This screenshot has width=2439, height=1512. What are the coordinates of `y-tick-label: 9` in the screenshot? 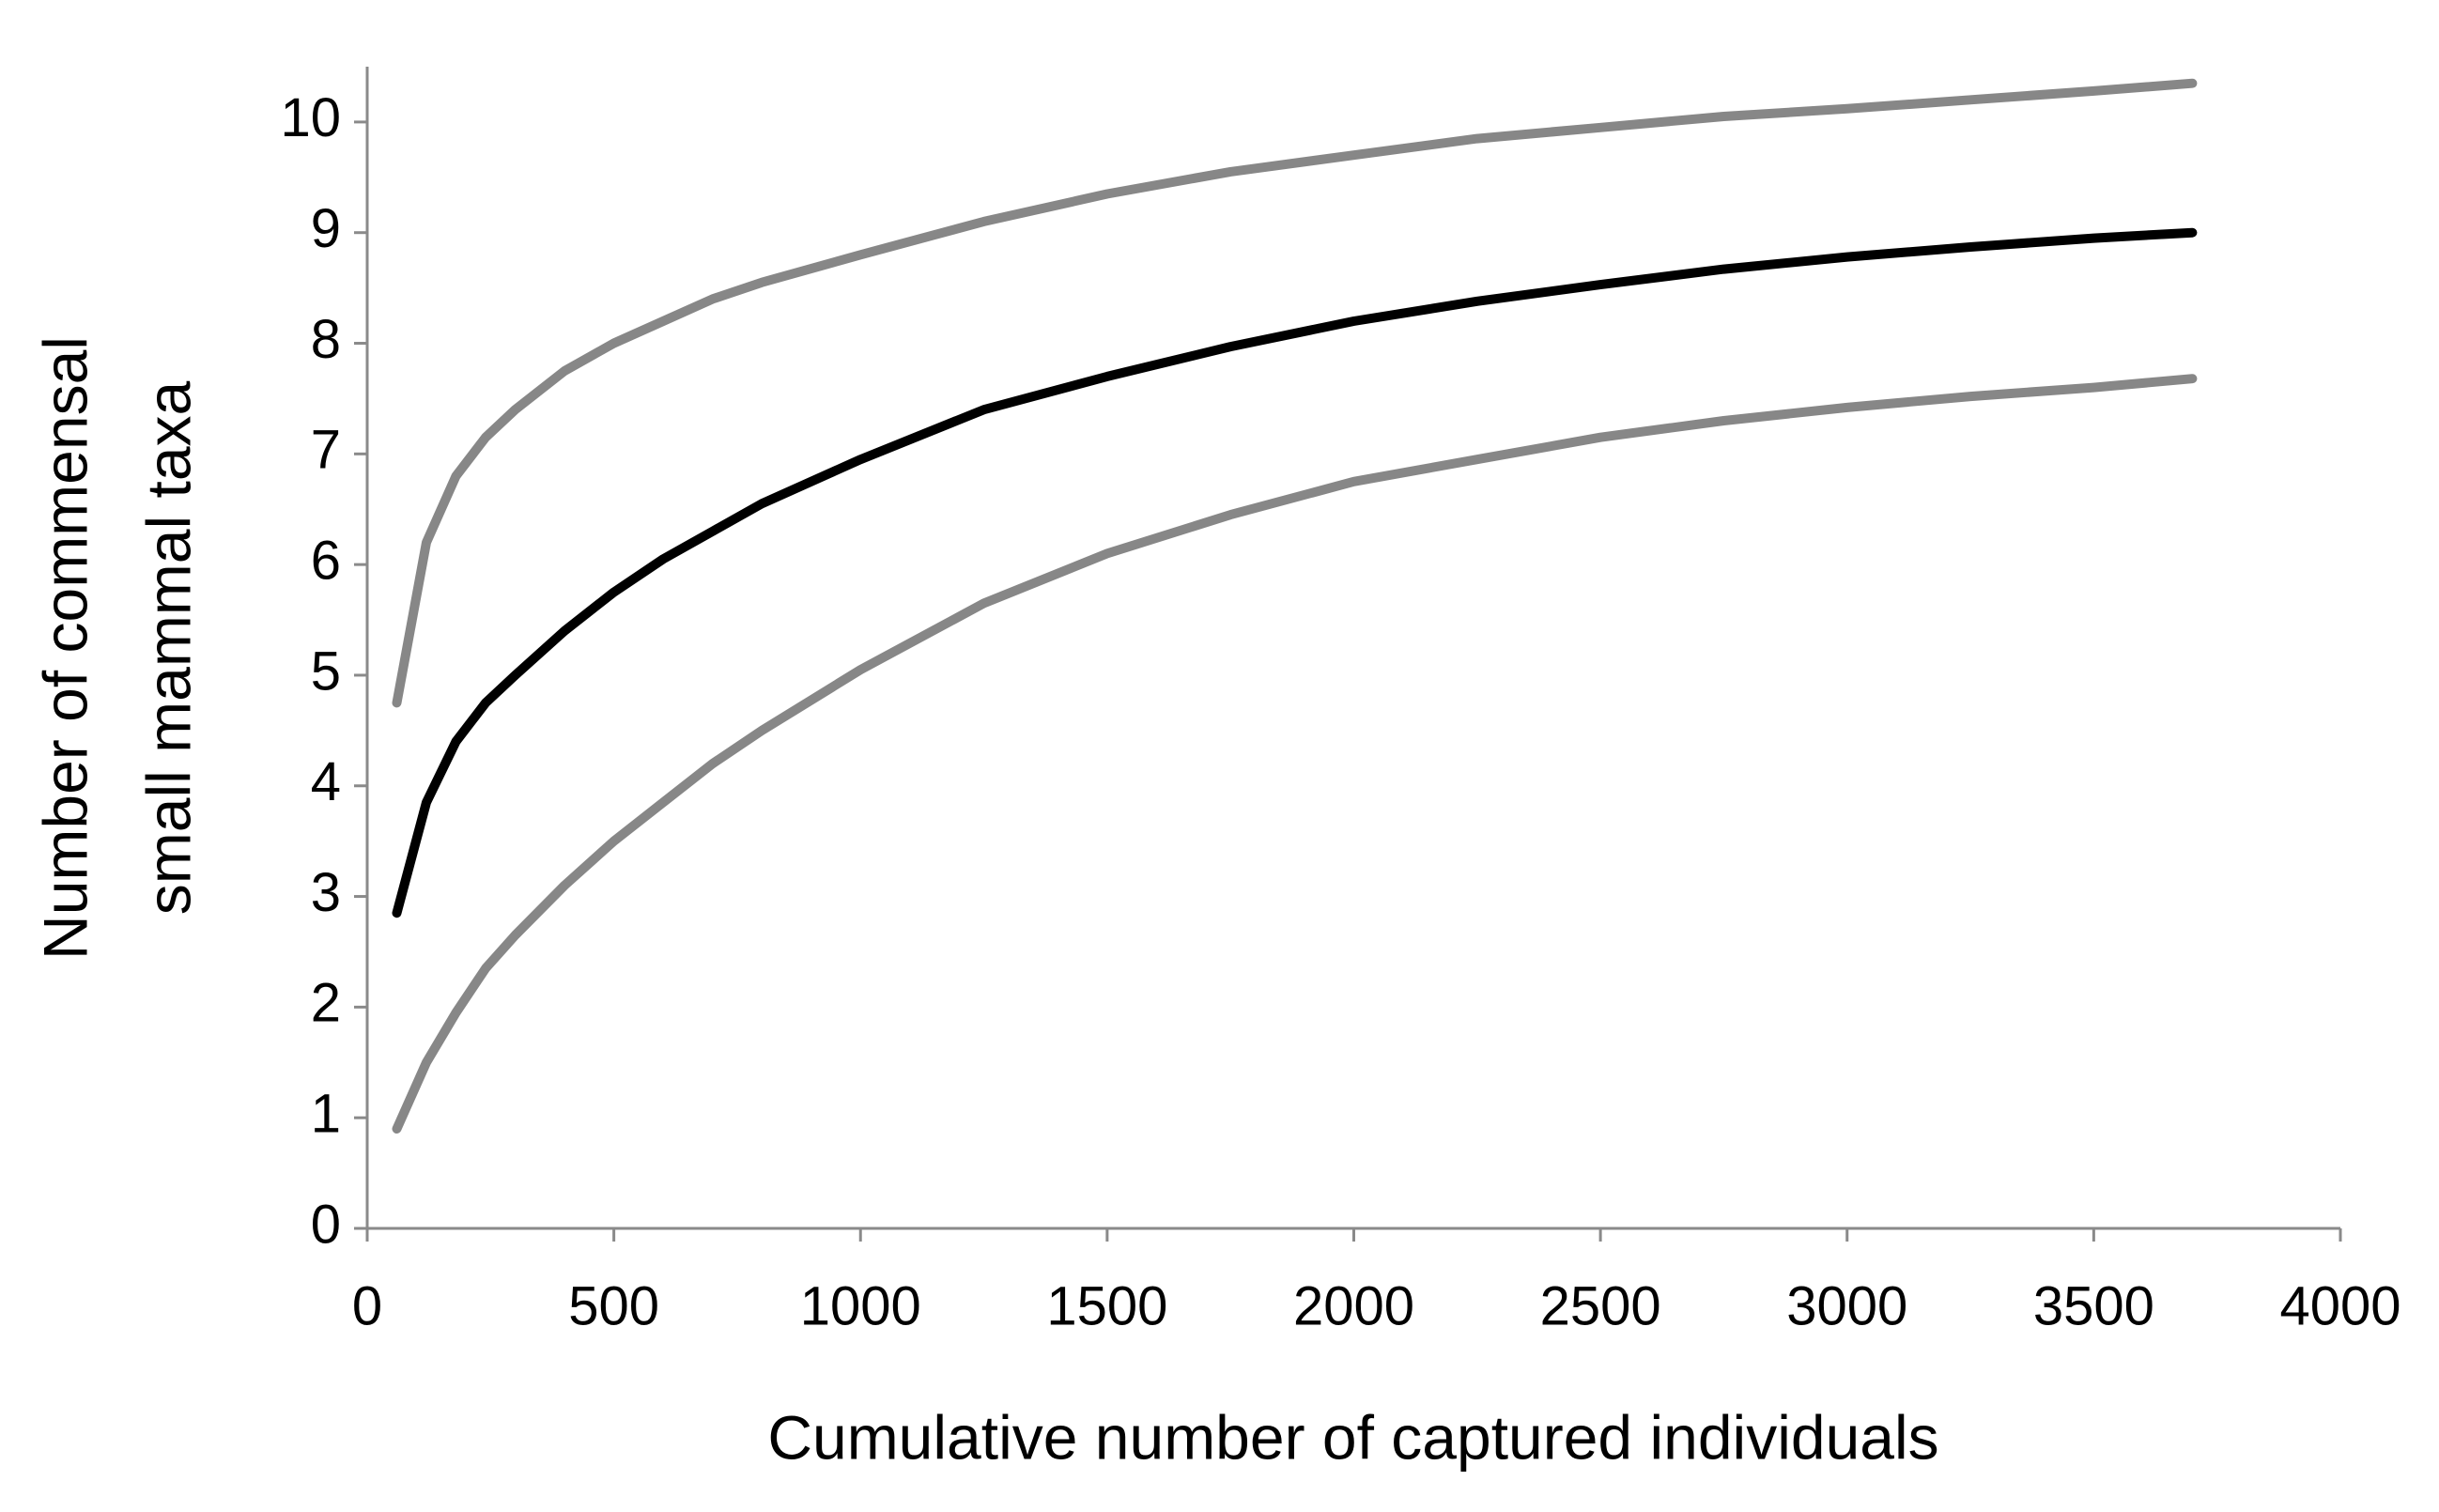 It's located at (326, 228).